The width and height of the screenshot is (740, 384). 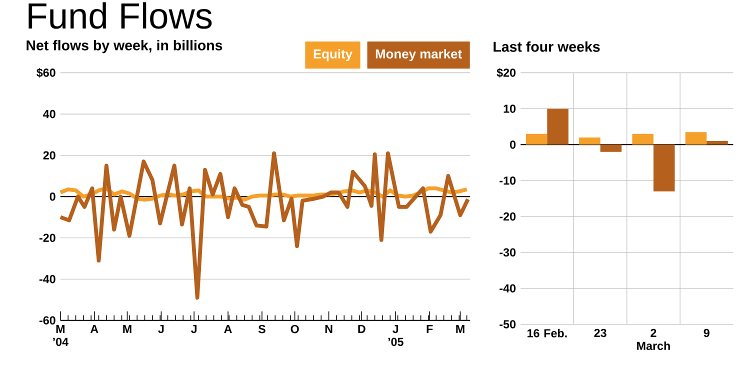 What do you see at coordinates (547, 46) in the screenshot?
I see `chart-title: Last four weeks` at bounding box center [547, 46].